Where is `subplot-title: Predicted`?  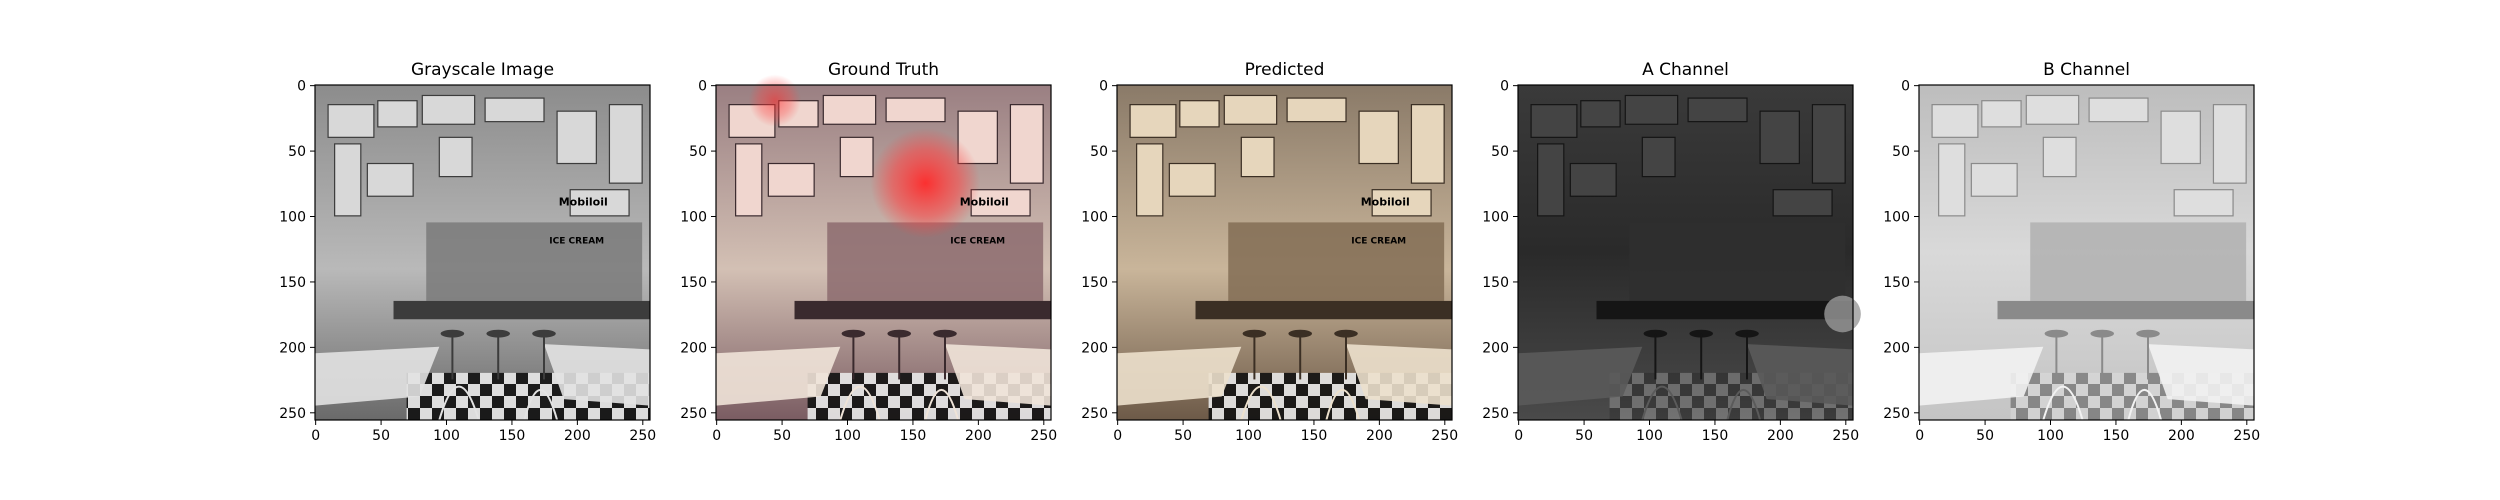
subplot-title: Predicted is located at coordinates (1285, 70).